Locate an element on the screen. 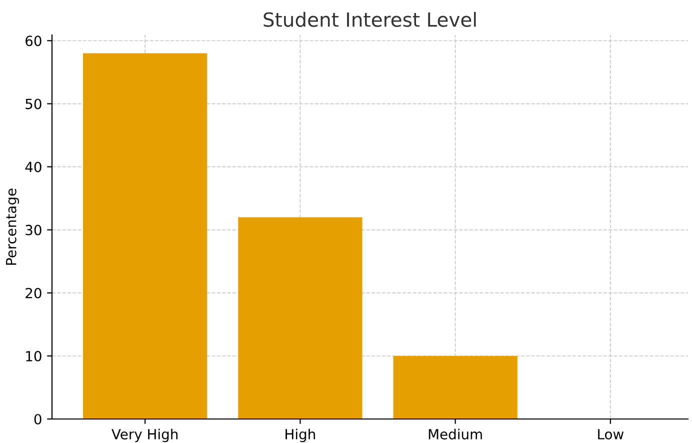  x-tick-label: Low is located at coordinates (611, 434).